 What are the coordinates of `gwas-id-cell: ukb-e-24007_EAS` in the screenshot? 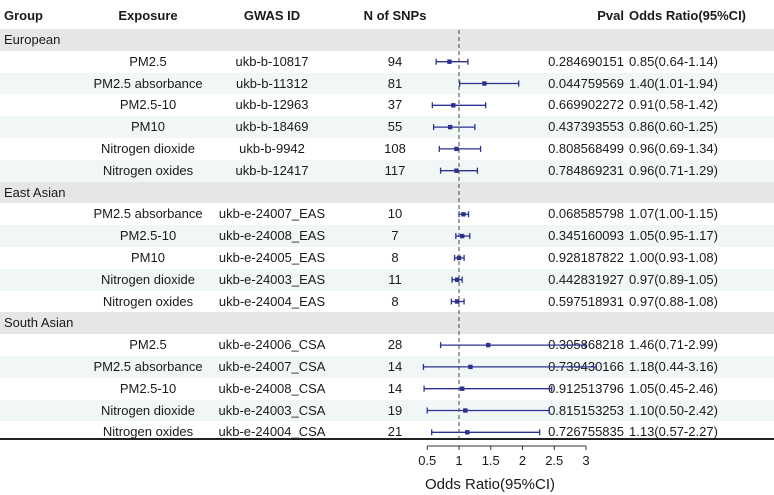 It's located at (272, 214).